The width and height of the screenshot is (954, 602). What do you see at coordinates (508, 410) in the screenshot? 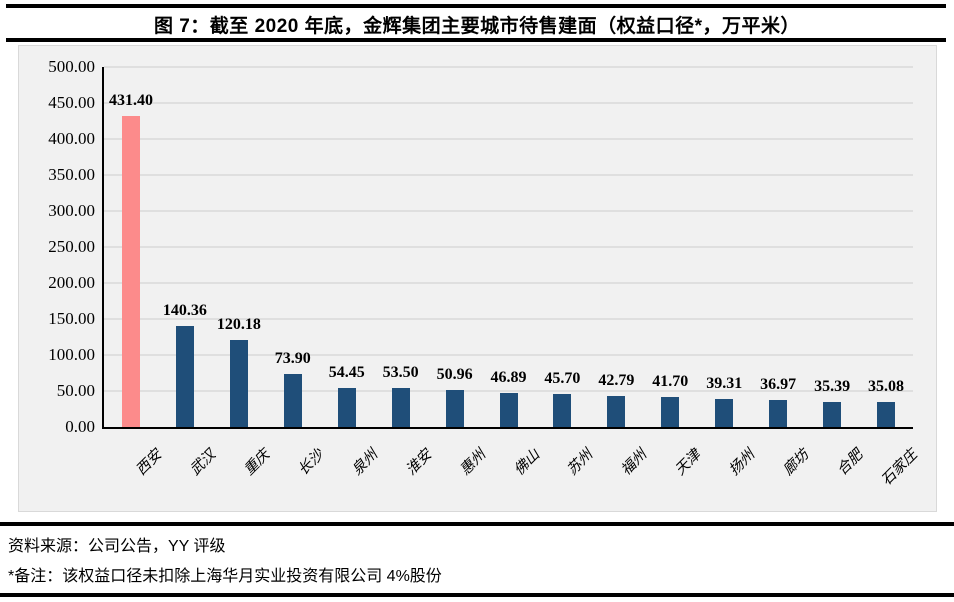
I see `bar-佛山` at bounding box center [508, 410].